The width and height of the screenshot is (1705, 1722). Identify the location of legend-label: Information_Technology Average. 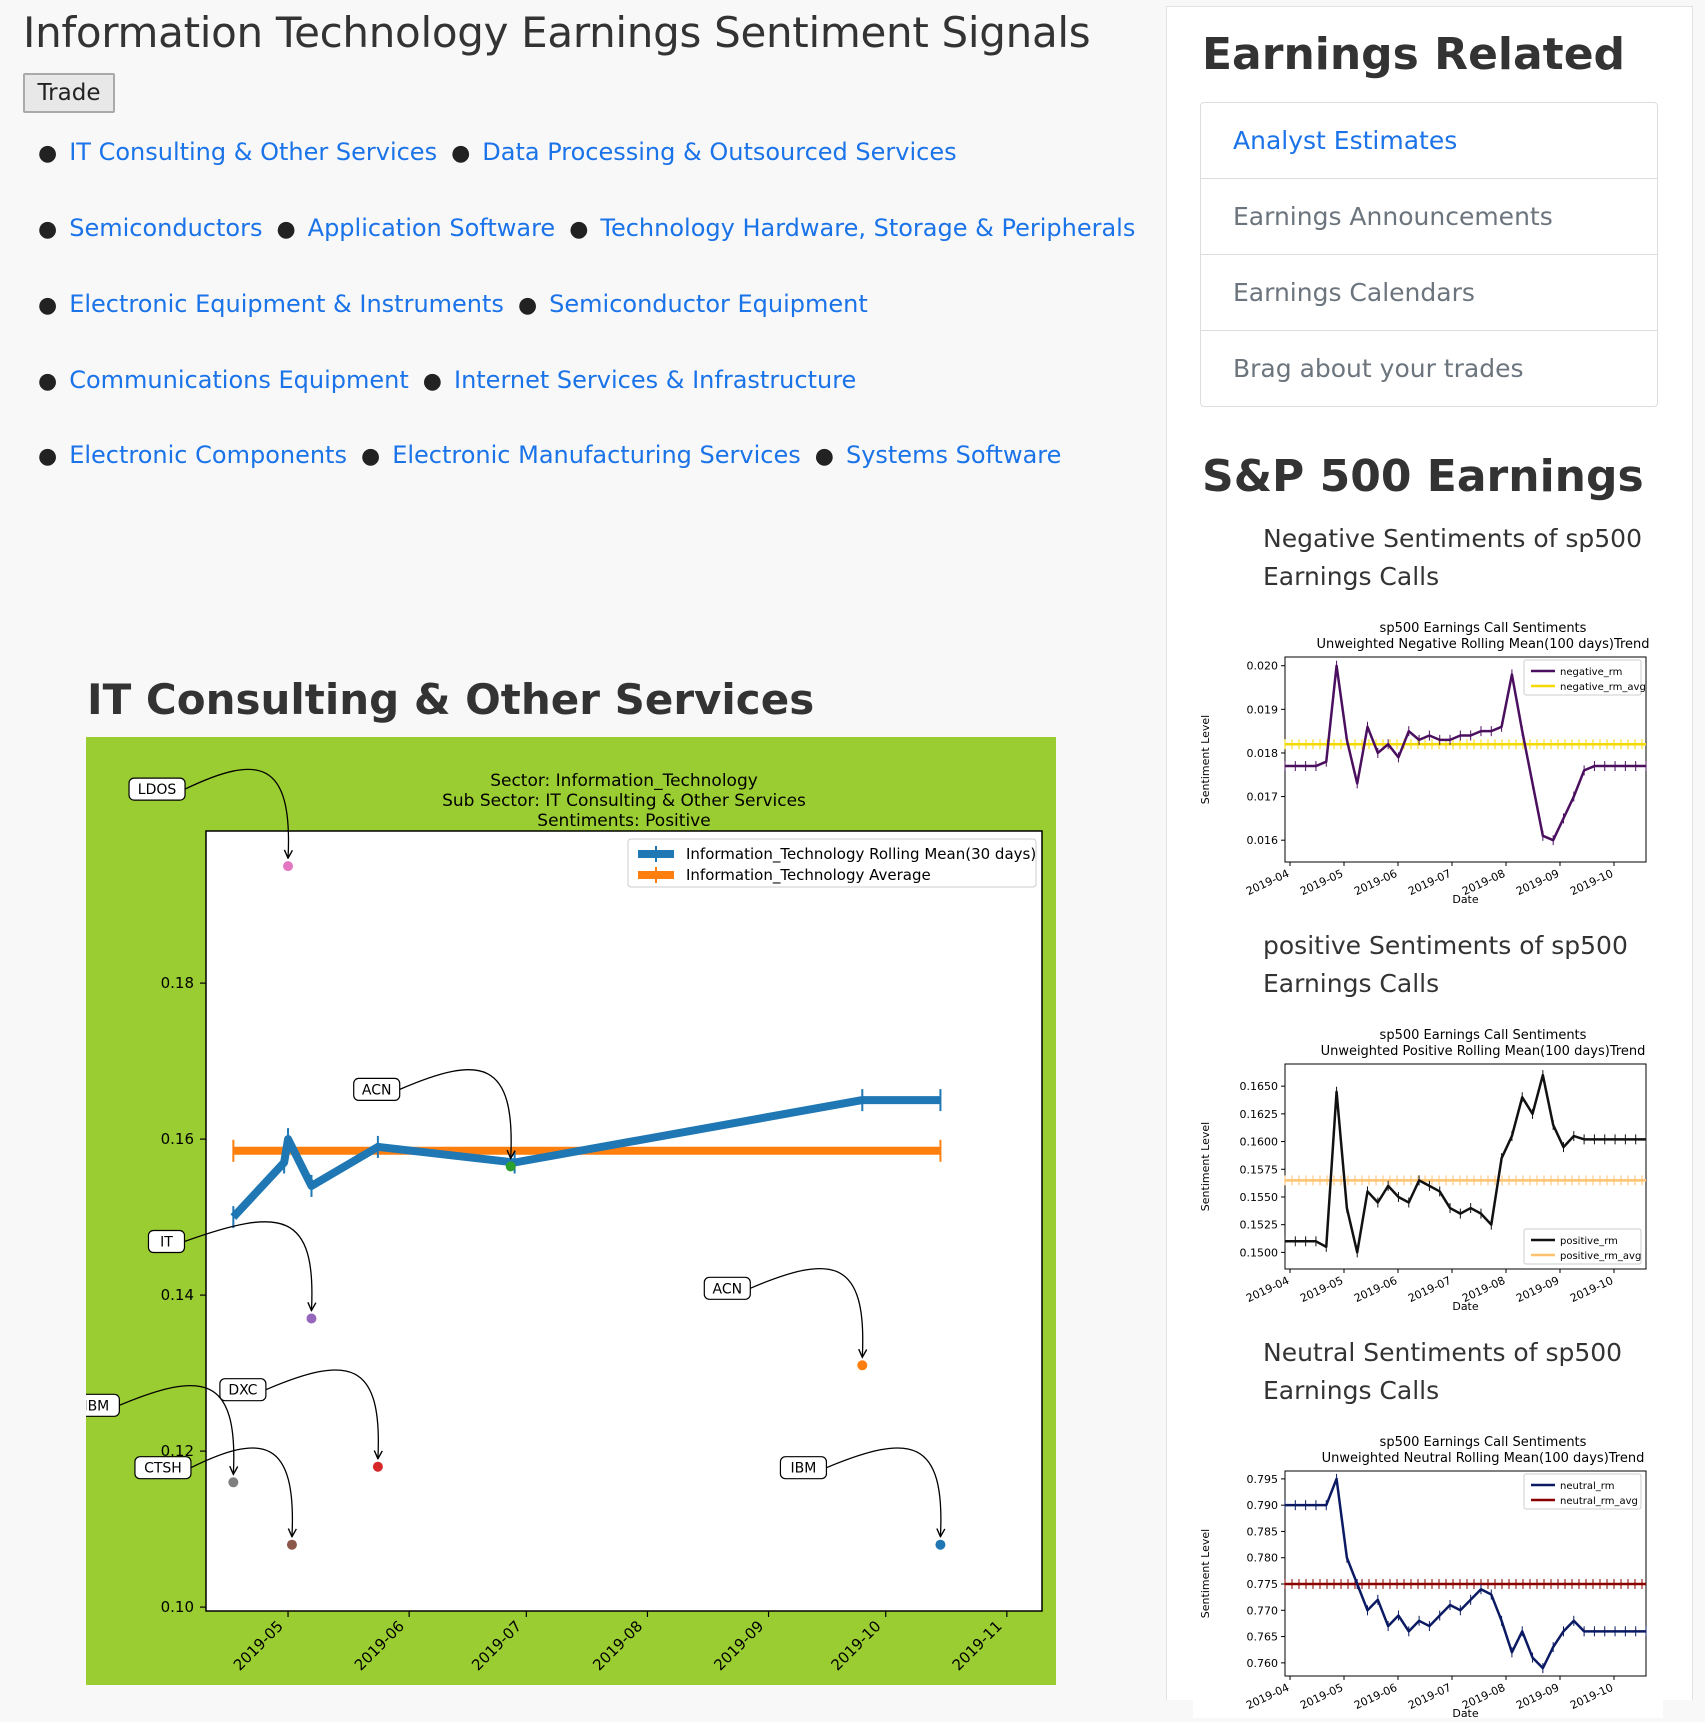
(808, 875).